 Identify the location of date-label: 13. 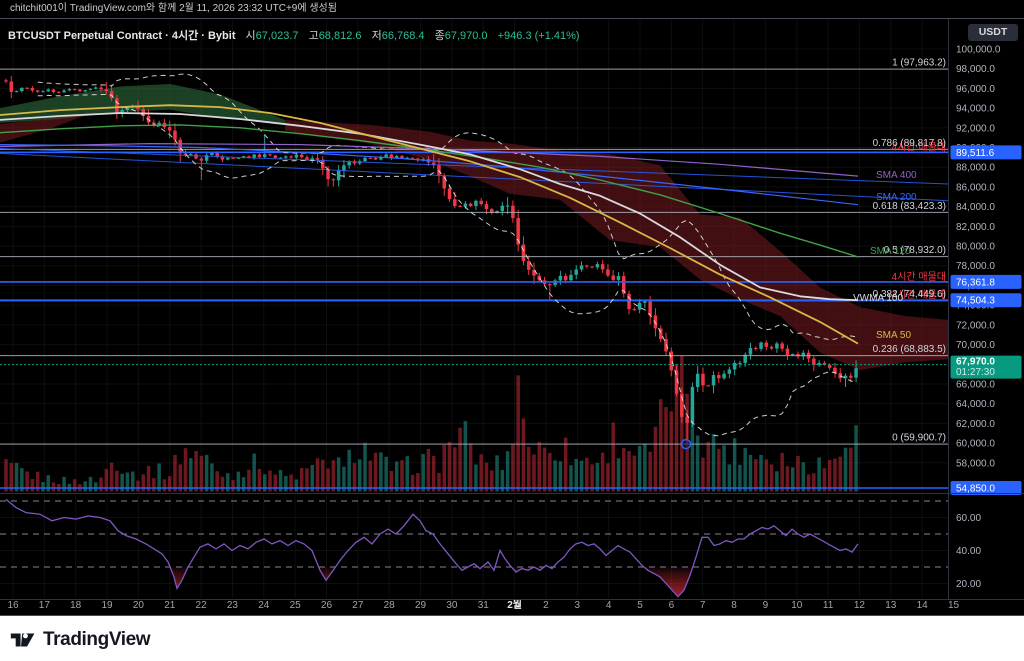
(891, 605).